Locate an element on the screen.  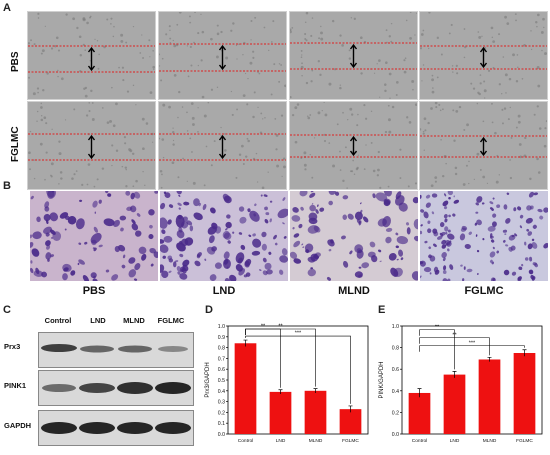
blot-col-lnd: LND is located at coordinates (98, 320).